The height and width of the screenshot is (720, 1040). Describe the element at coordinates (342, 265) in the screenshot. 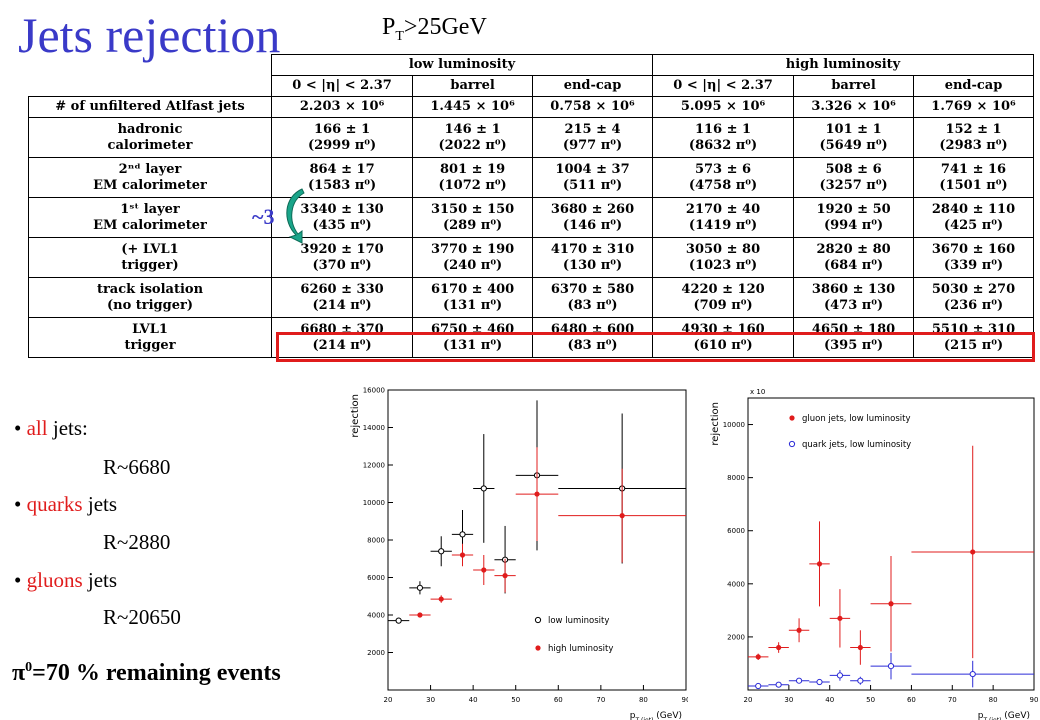

I see `cell-pi0-count: (370 π⁰)` at that location.